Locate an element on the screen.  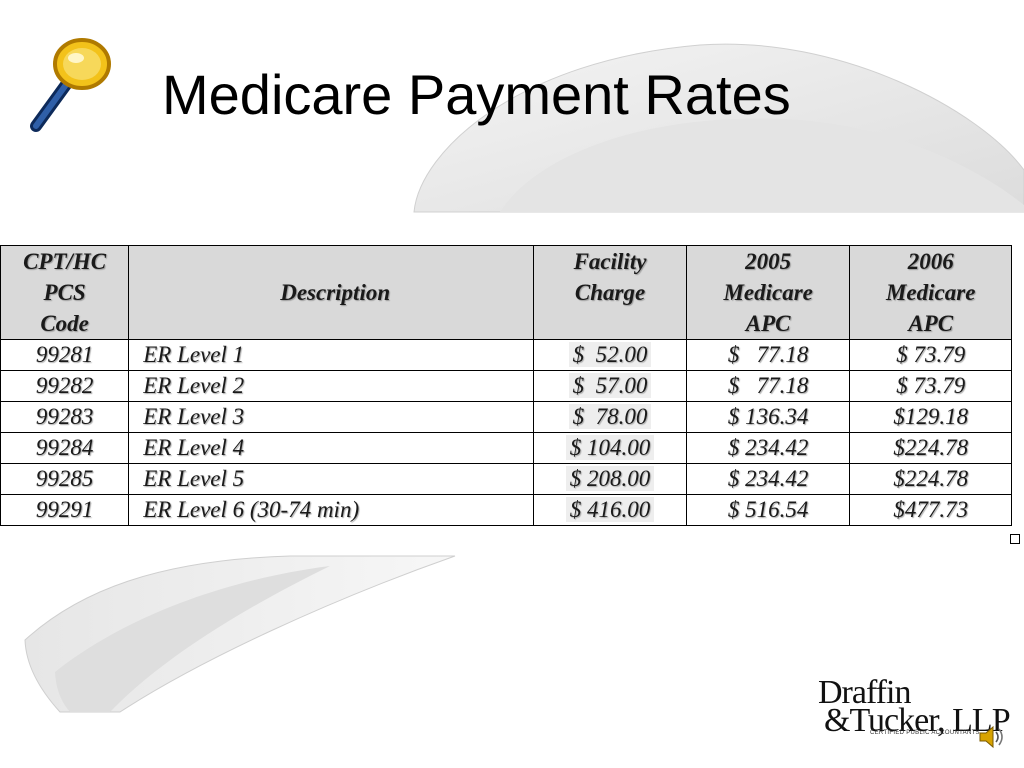
facility-charge-value: $ 104.00 is located at coordinates (610, 447).